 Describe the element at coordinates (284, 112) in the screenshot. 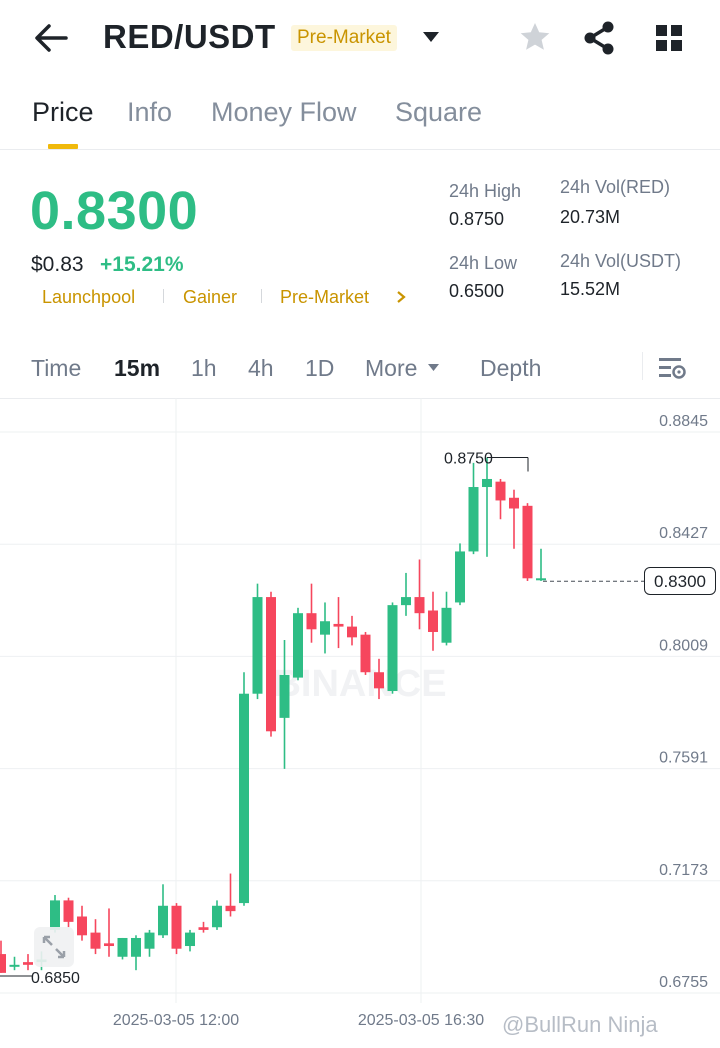

I see `tab-money-flow: Money Flow` at that location.